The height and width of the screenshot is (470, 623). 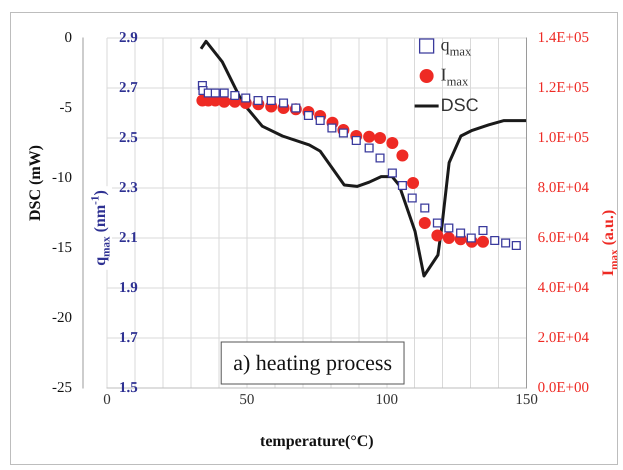 What do you see at coordinates (564, 88) in the screenshot?
I see `y3-tick-label: 1.2E+05` at bounding box center [564, 88].